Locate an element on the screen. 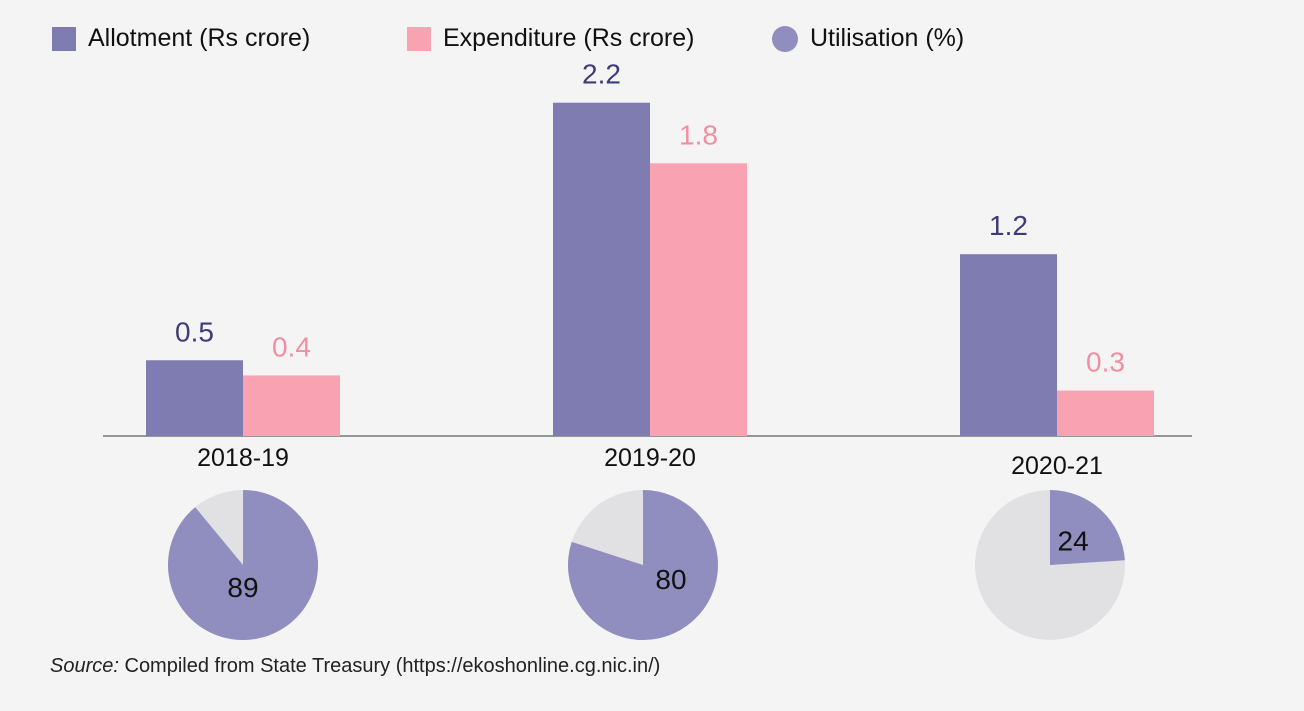 This screenshot has width=1304, height=711. data-label-expenditure-2019-20: 1.8 is located at coordinates (698, 134).